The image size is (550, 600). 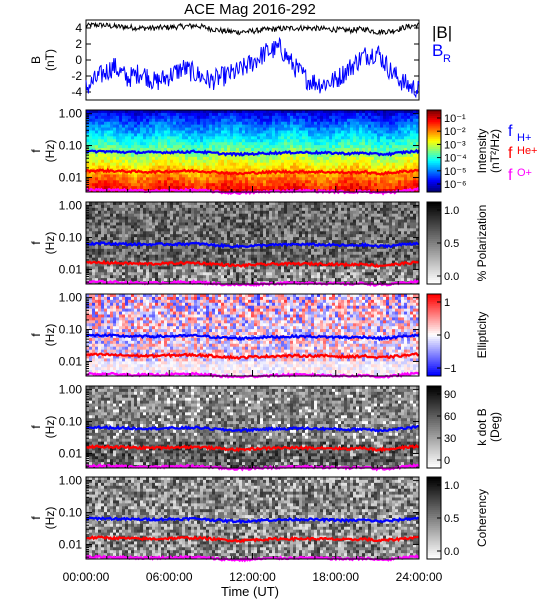 I want to click on power-colorbar-cell, so click(x=434, y=123).